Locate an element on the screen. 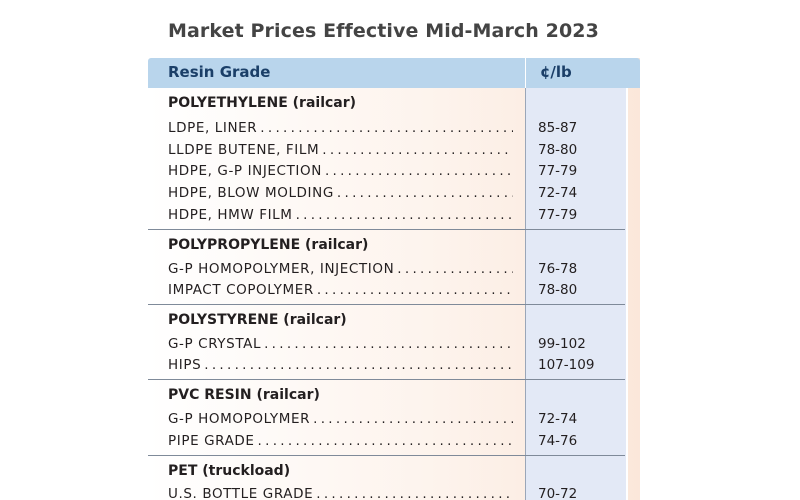 The image size is (800, 500). table-header: Resin Grade ¢/lb is located at coordinates (394, 73).